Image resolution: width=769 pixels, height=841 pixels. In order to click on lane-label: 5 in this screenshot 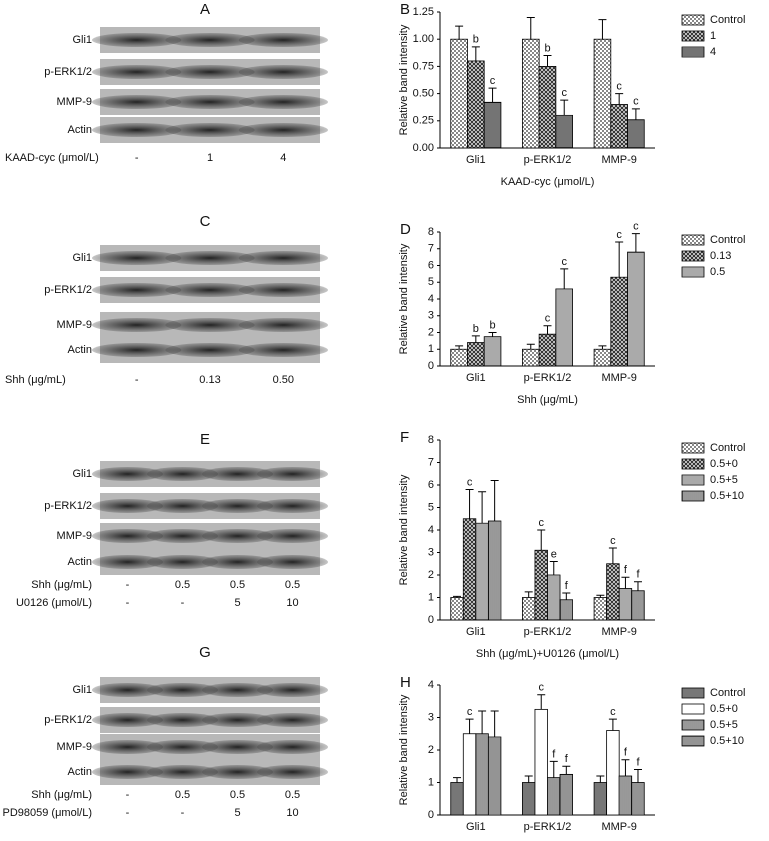, I will do `click(237, 603)`.